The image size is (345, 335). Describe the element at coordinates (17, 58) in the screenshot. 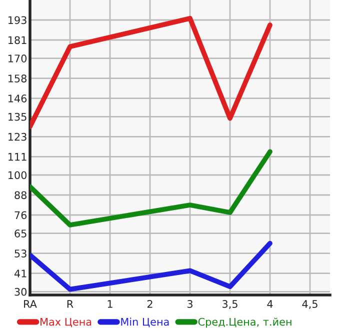

I see `y-tick-label: 170` at that location.